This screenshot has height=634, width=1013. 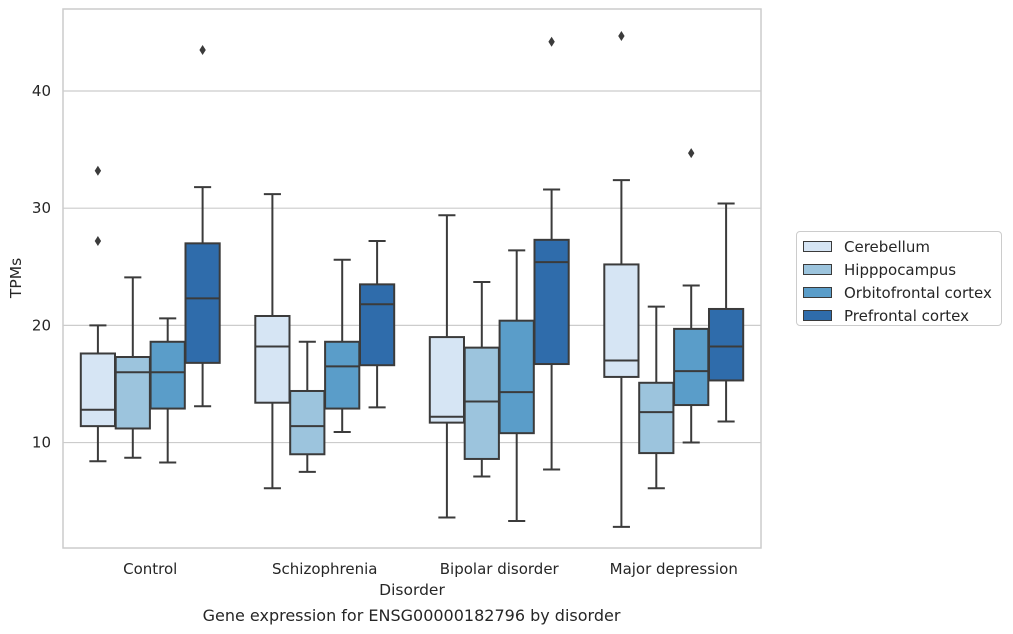 What do you see at coordinates (41, 208) in the screenshot?
I see `y-tick-label: 30` at bounding box center [41, 208].